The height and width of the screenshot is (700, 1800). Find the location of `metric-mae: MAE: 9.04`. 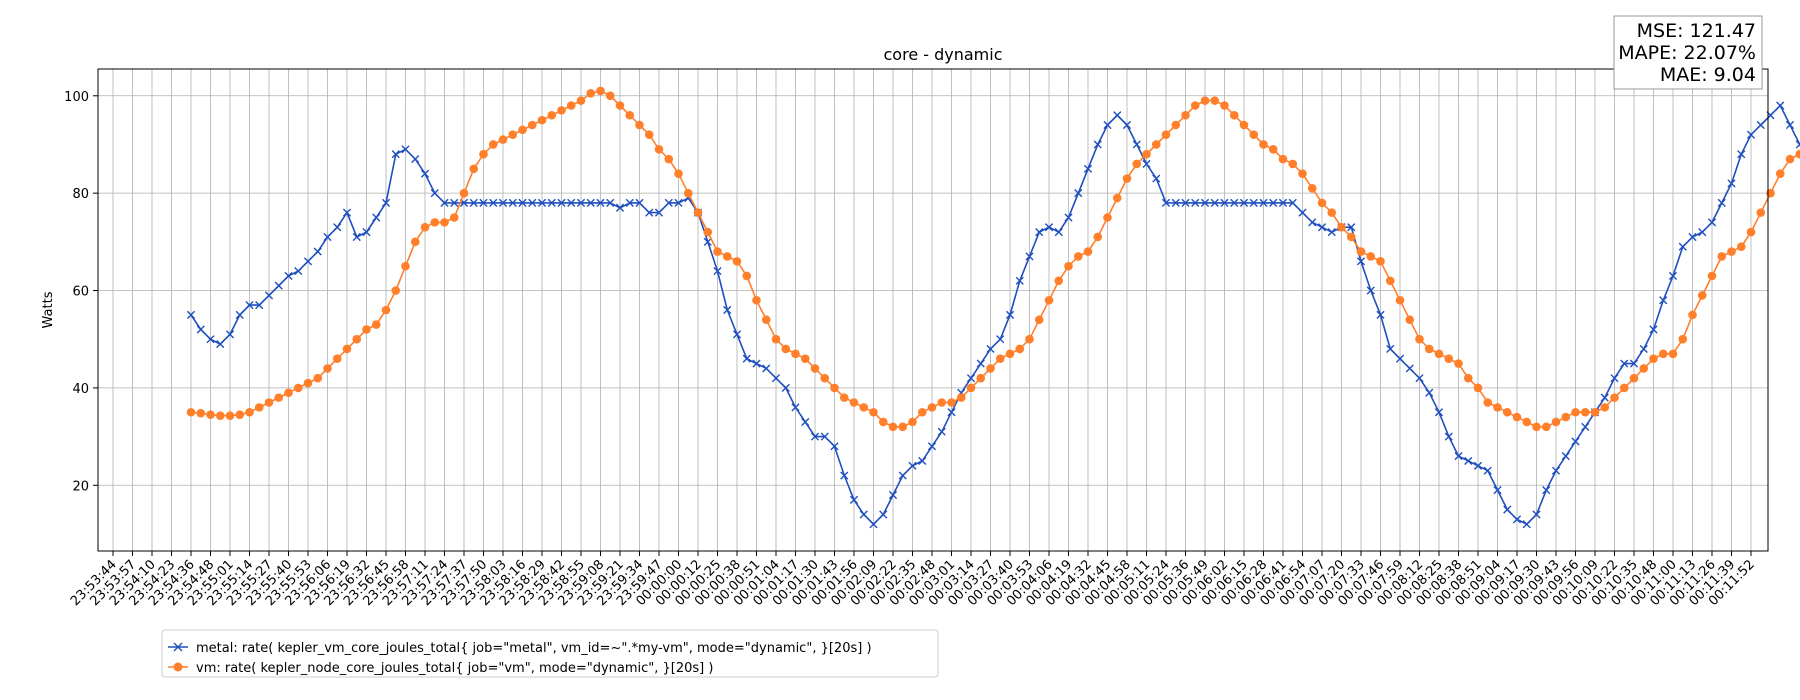

metric-mae: MAE: 9.04 is located at coordinates (1708, 75).